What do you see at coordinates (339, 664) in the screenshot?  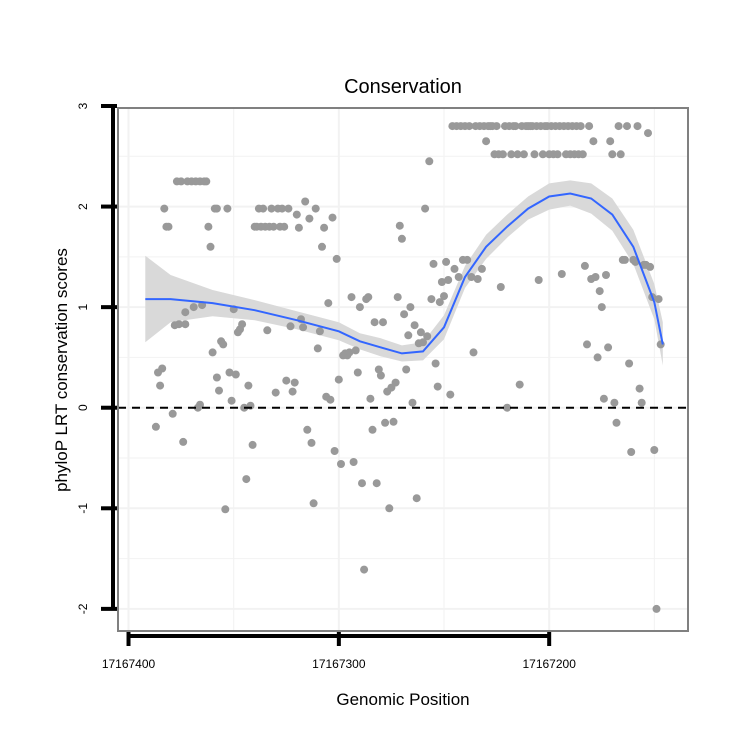 I see `x-tick-label: 17167300` at bounding box center [339, 664].